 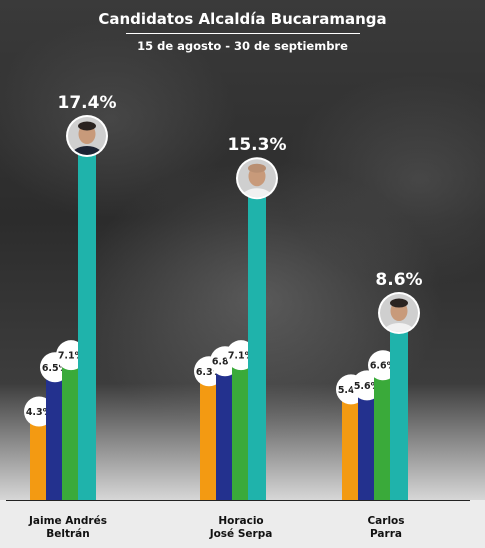 What do you see at coordinates (351, 390) in the screenshot?
I see `data-label-c3-s1: 5.4%` at bounding box center [351, 390].